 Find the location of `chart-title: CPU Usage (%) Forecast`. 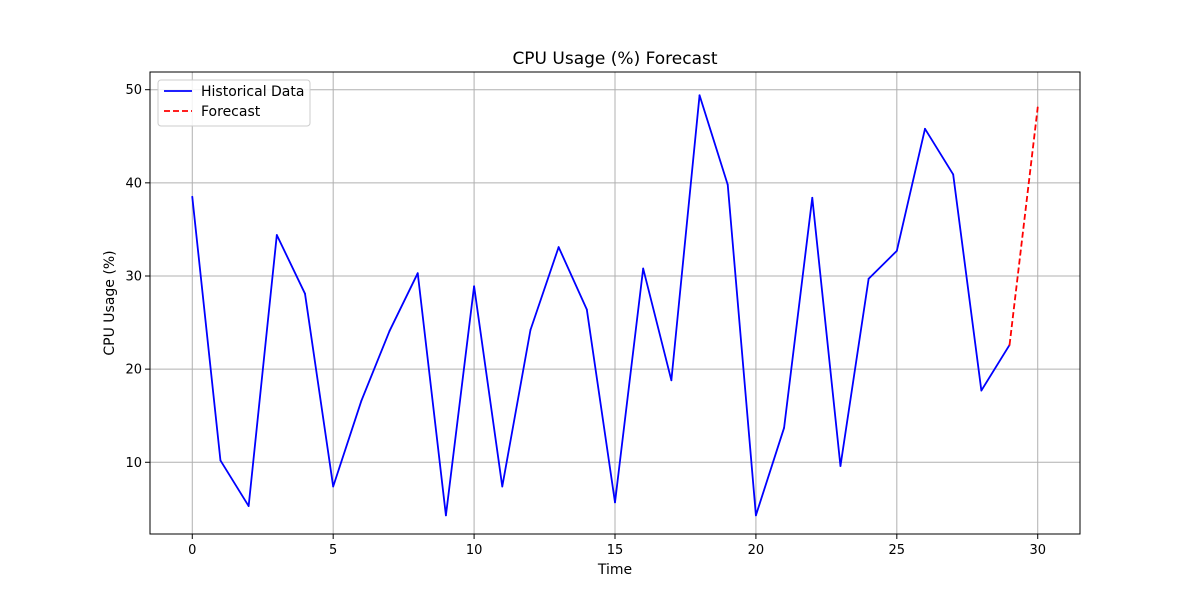

chart-title: CPU Usage (%) Forecast is located at coordinates (614, 59).